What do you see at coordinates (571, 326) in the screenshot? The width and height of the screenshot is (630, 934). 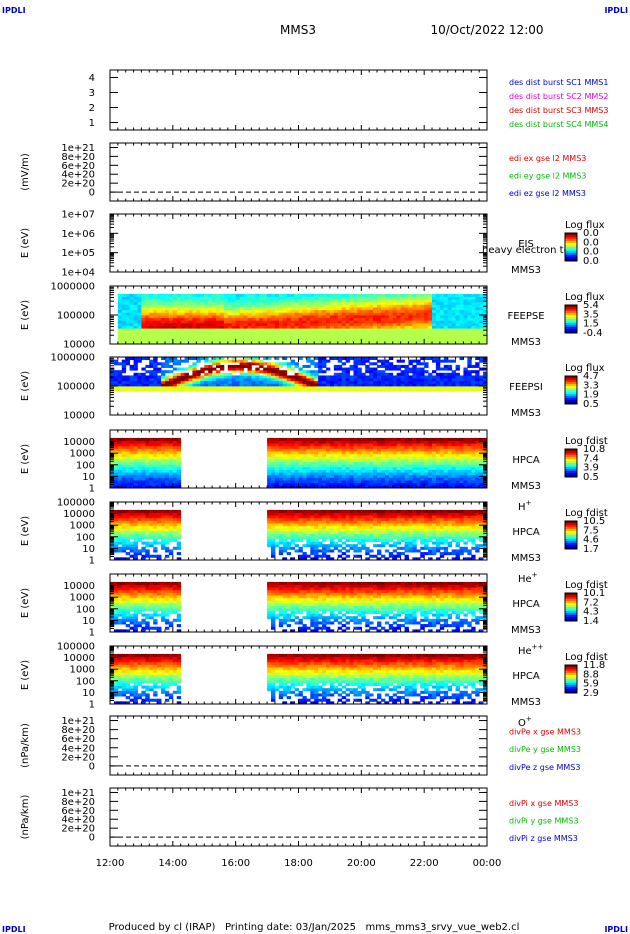 I see `feepse-colorbar-swatch` at bounding box center [571, 326].